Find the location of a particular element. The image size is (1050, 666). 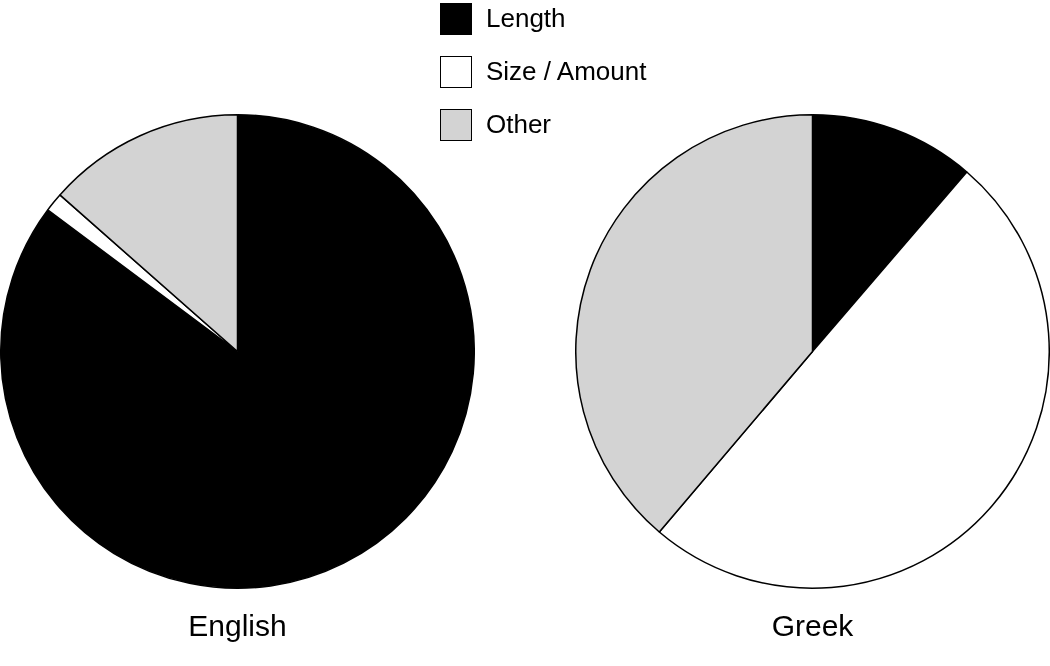

legend-label: Other is located at coordinates (519, 124).